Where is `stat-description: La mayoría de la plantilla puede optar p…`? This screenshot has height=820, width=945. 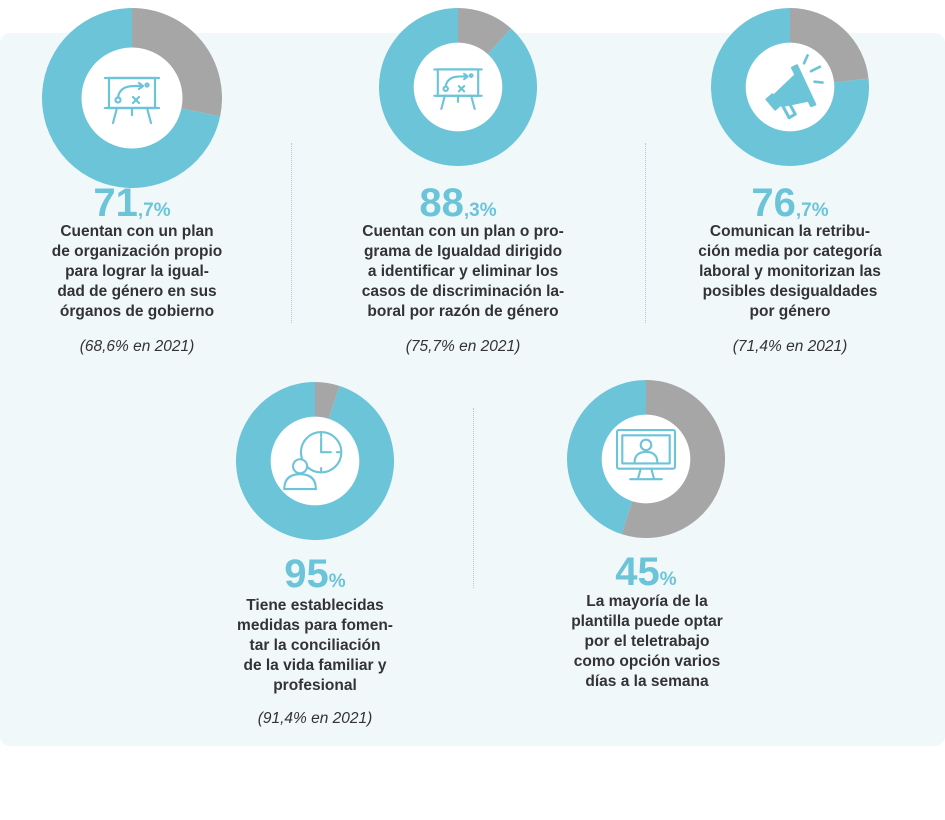
stat-description: La mayoría de la plantilla puede optar p… is located at coordinates (647, 641).